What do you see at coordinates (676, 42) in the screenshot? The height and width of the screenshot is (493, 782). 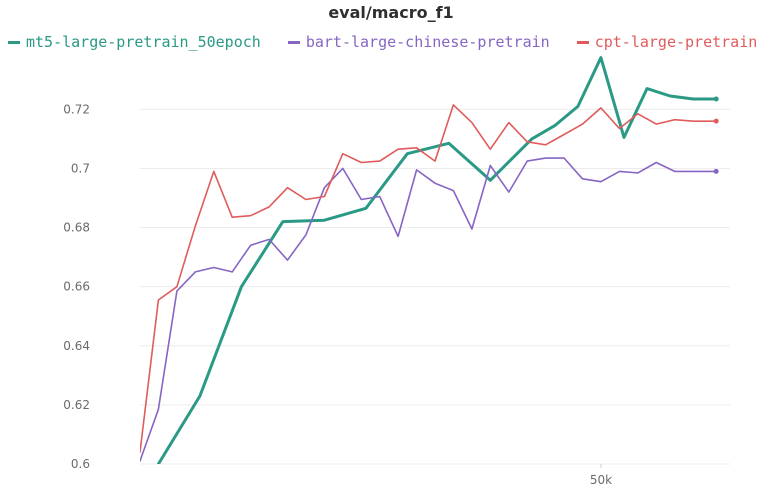 I see `legend-label-cpt: cpt-large-pretrain` at bounding box center [676, 42].